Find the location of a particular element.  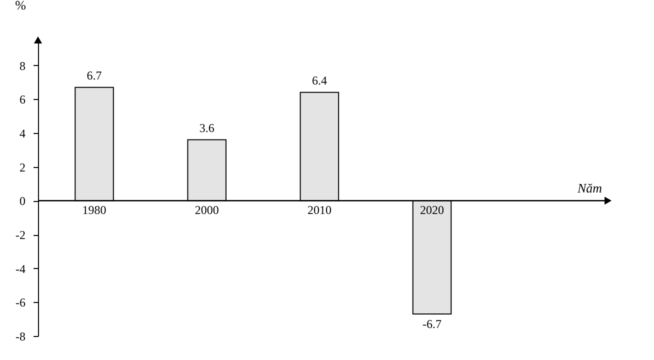

data-label: 3.6 is located at coordinates (206, 127).